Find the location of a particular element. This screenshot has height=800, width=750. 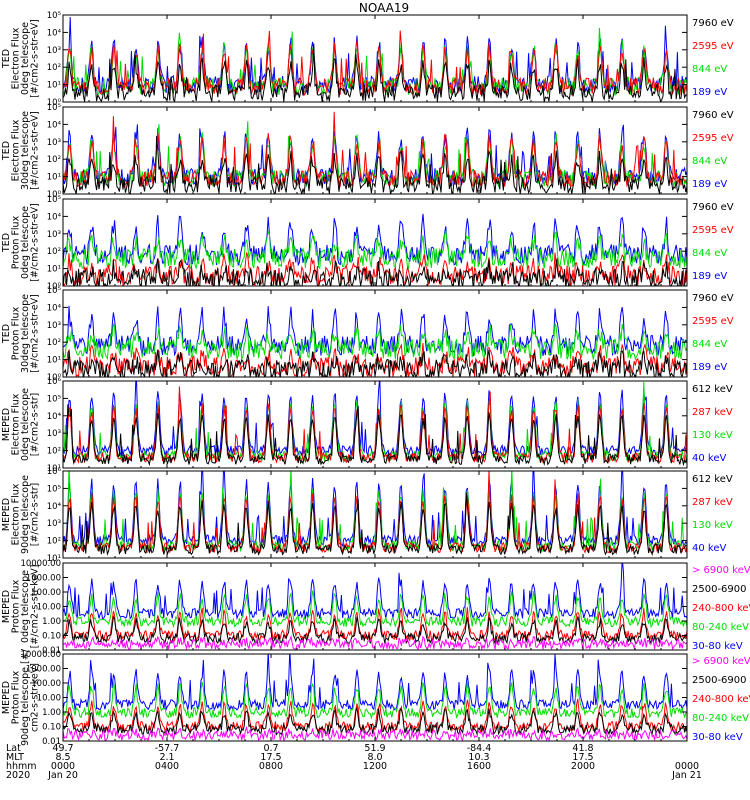

ephemeris-value: 0000 is located at coordinates (63, 766).